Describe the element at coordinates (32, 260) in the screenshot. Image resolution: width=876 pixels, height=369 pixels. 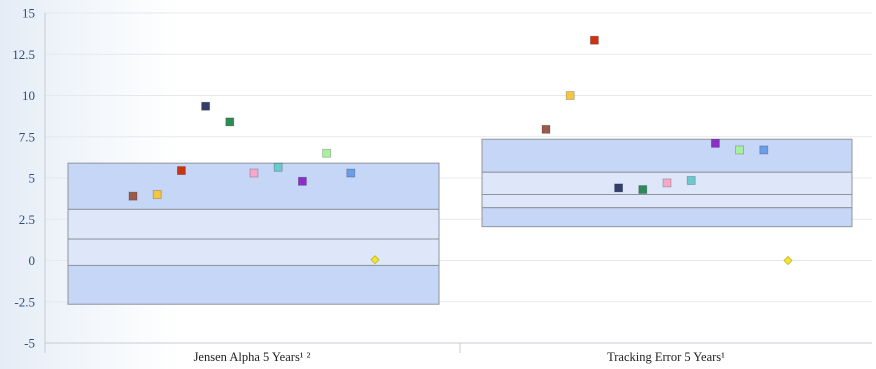
I see `y-tick-label: 0` at that location.